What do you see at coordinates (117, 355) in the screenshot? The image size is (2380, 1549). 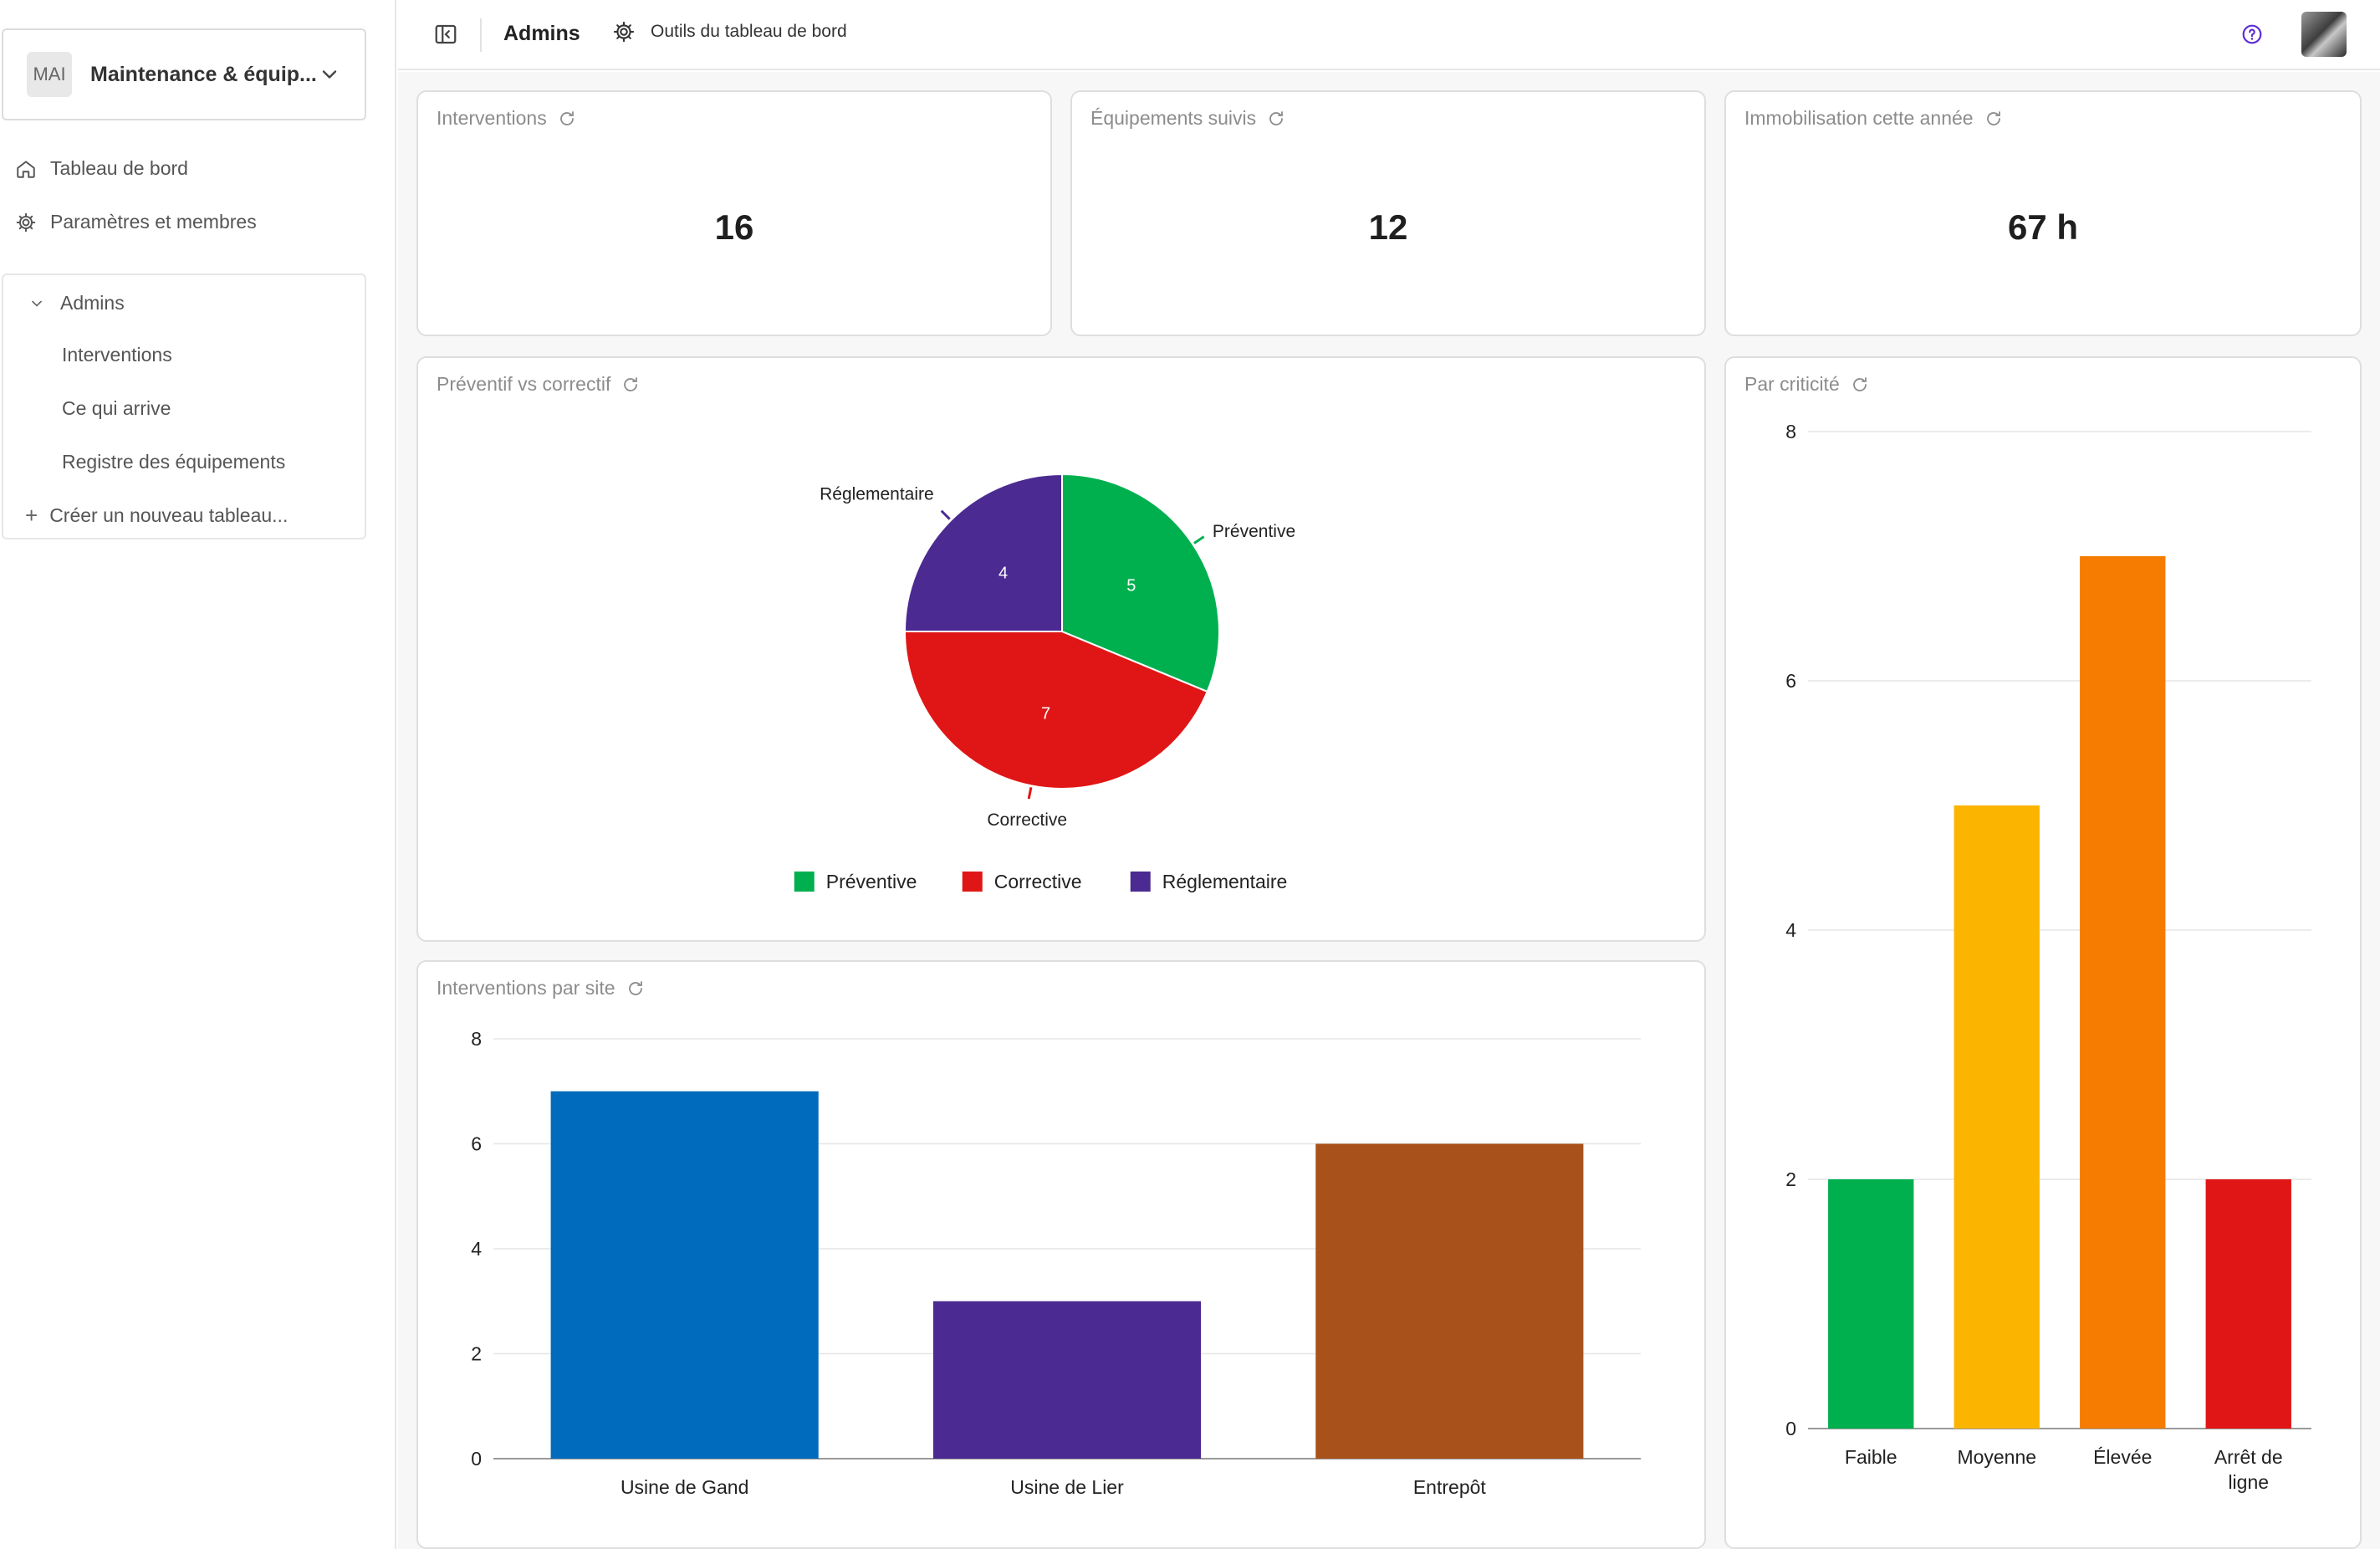 I see `sidebar-item-interventions: Interventions` at bounding box center [117, 355].